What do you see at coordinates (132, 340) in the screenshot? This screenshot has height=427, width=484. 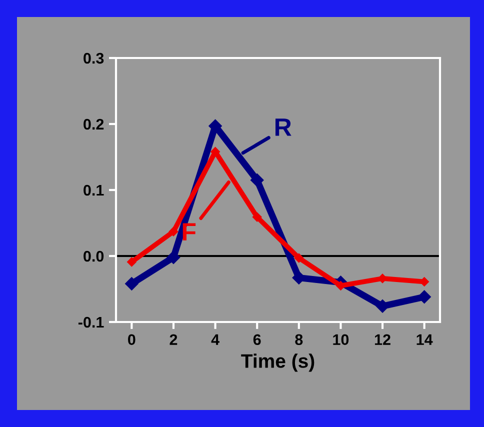 I see `x-tick-label: 0` at bounding box center [132, 340].